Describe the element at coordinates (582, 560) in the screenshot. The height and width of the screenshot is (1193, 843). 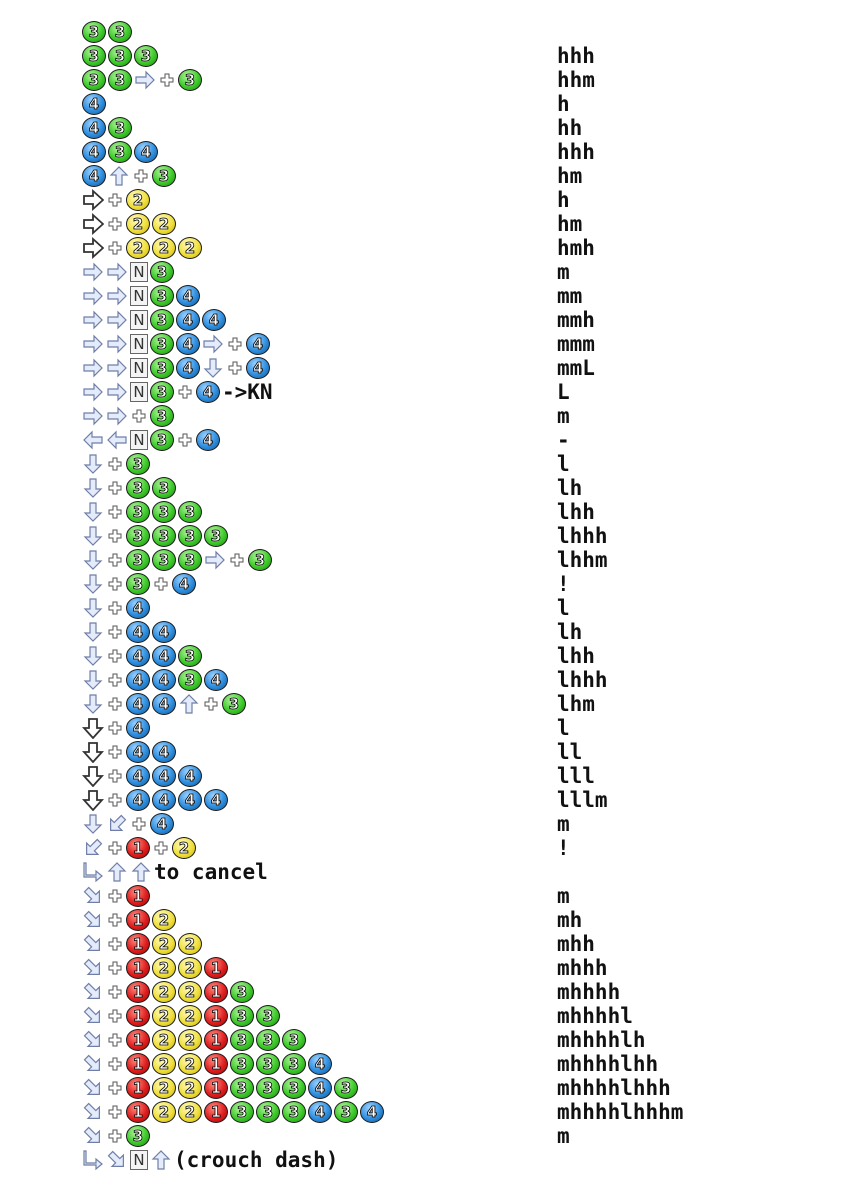
I see `hit-levels: lhhm` at that location.